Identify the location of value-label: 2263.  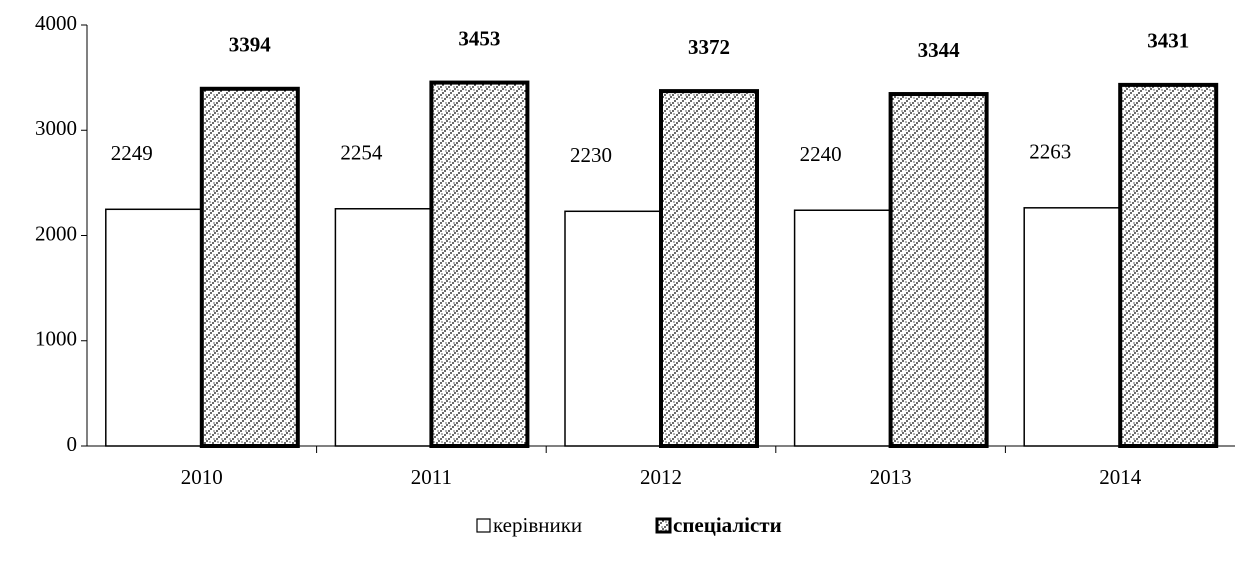
(1050, 152).